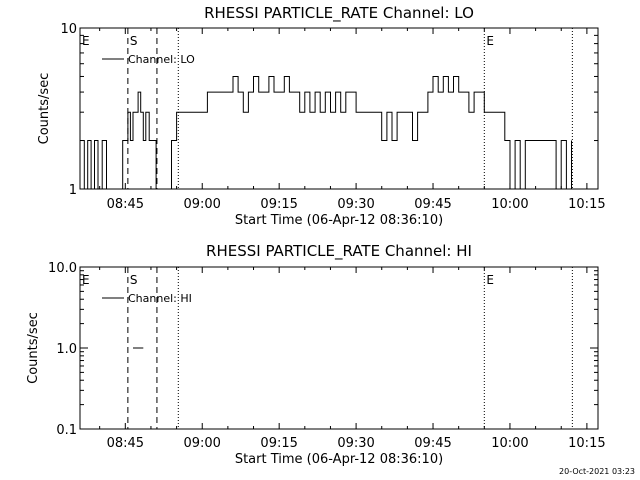 The height and width of the screenshot is (480, 640). Describe the element at coordinates (68, 29) in the screenshot. I see `y-tick-label: 10` at that location.